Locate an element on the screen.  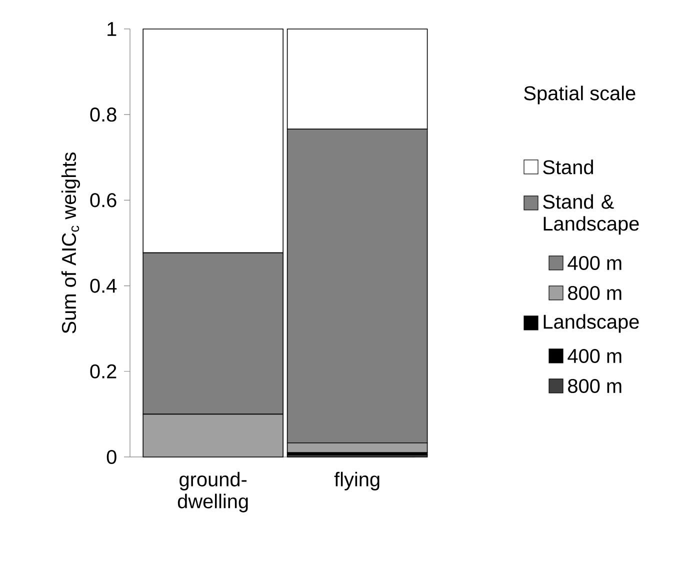
y-tick-label: 0.8 is located at coordinates (103, 115).